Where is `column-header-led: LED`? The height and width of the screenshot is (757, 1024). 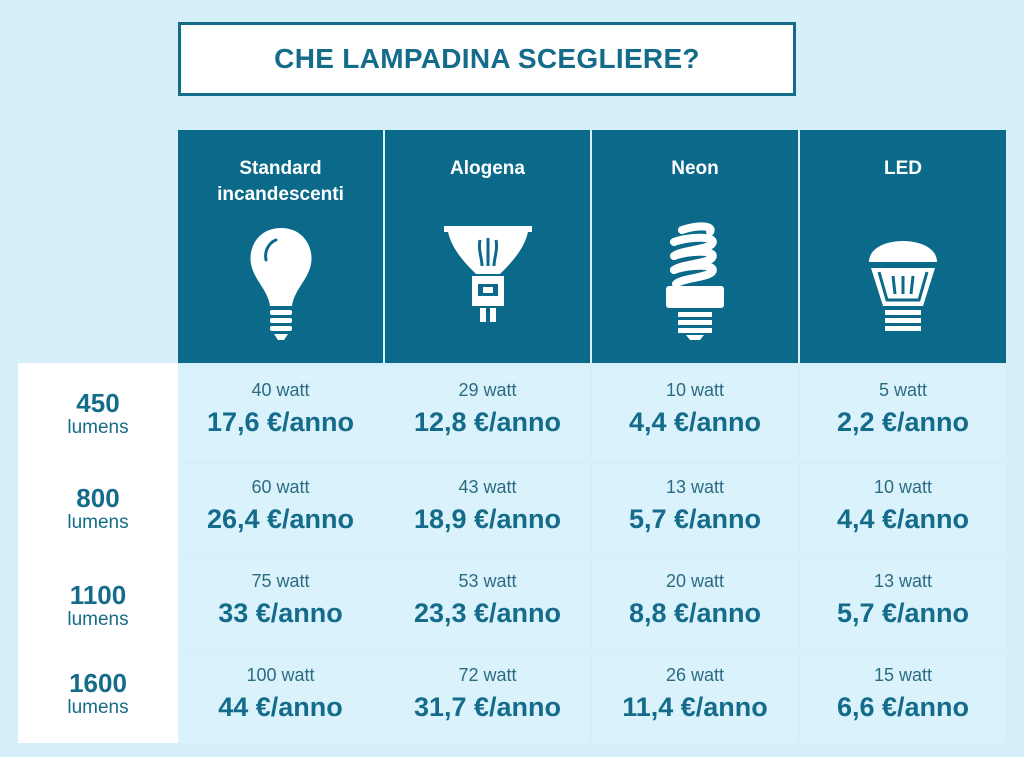
column-header-led: LED is located at coordinates (903, 246).